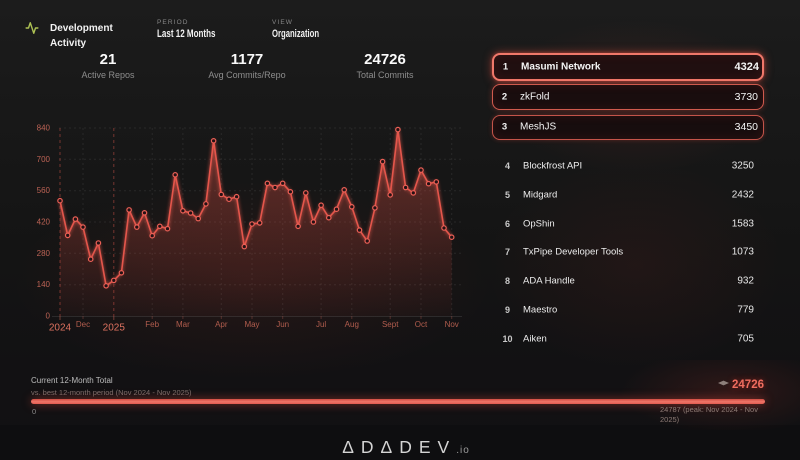 The width and height of the screenshot is (800, 460). Describe the element at coordinates (183, 324) in the screenshot. I see `svg-text: Mar` at that location.